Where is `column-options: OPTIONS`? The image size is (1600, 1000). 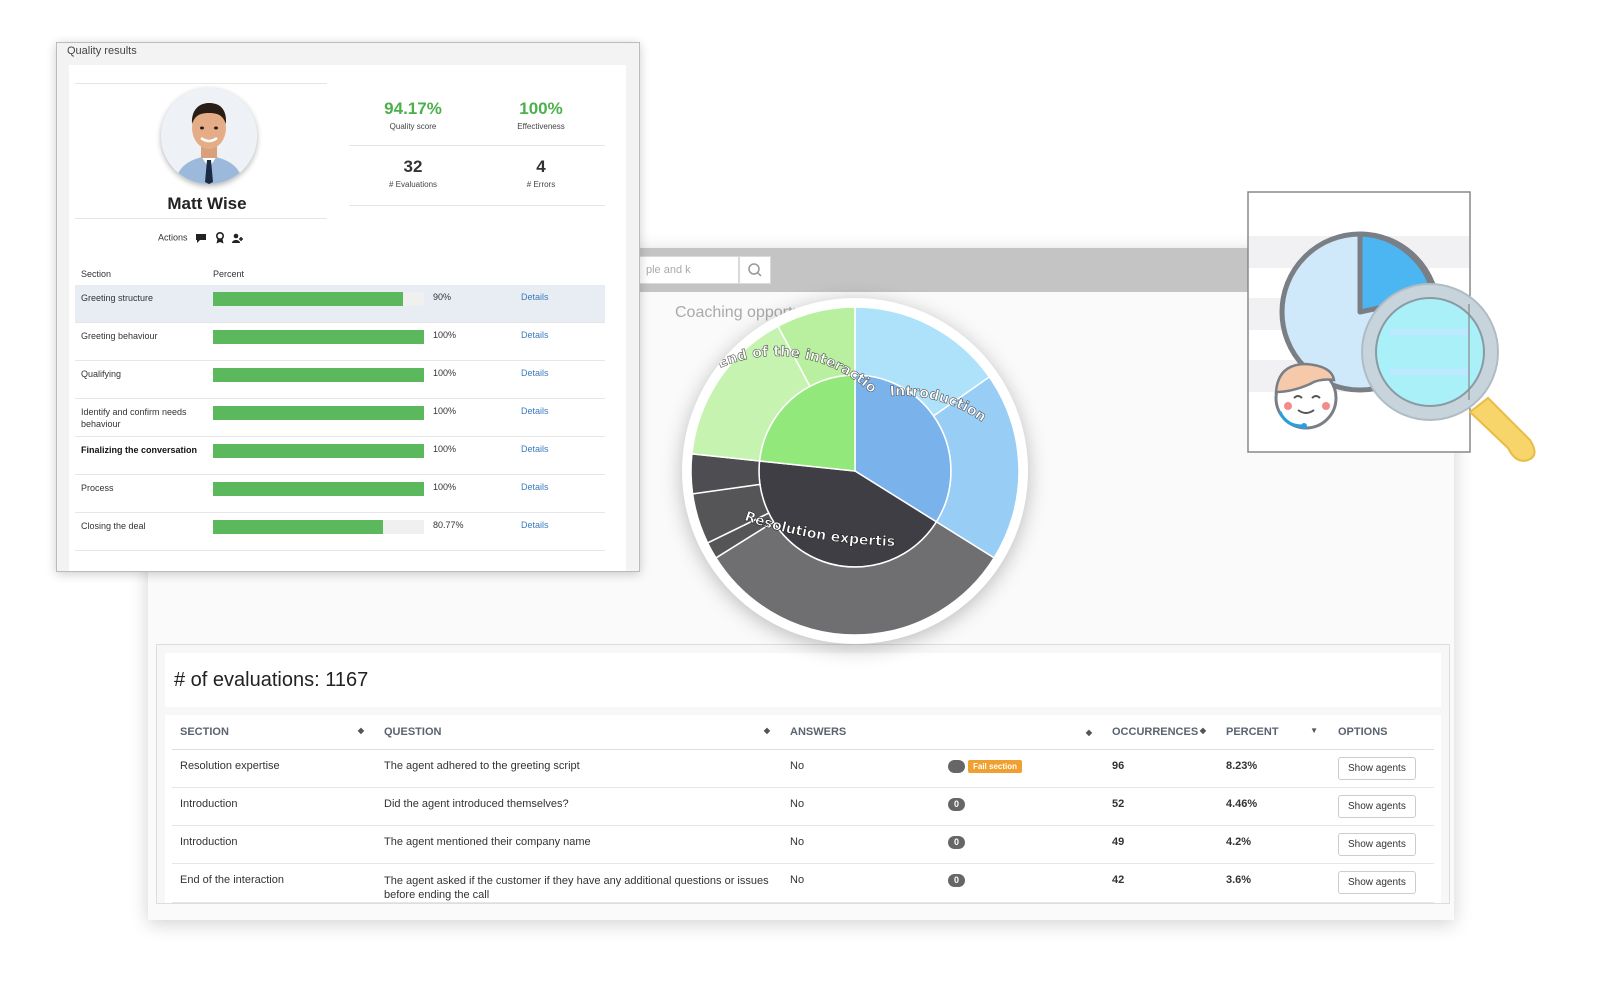 column-options: OPTIONS is located at coordinates (1382, 732).